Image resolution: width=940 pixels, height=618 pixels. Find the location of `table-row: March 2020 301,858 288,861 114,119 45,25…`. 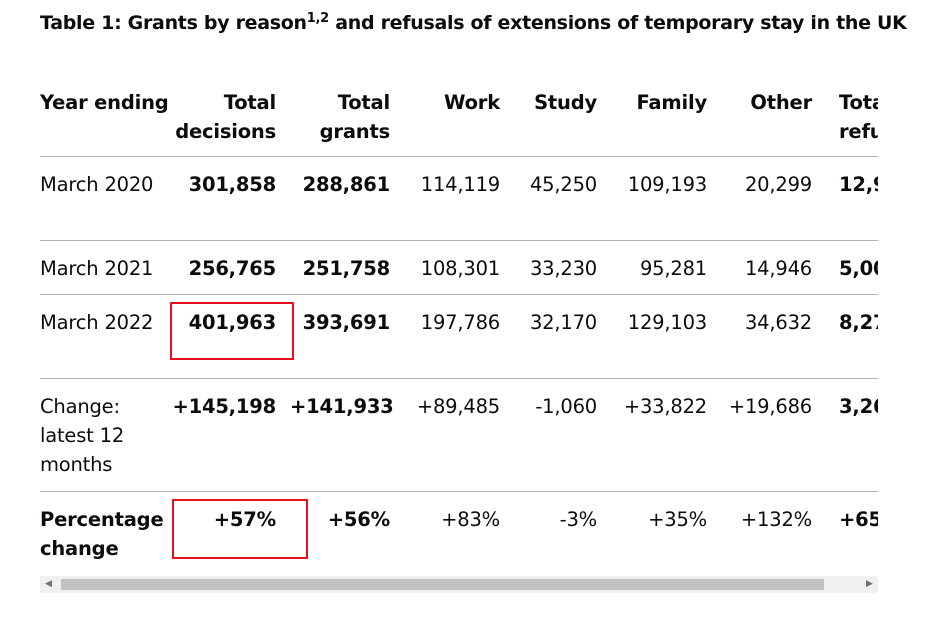

table-row: March 2020 301,858 288,861 114,119 45,25… is located at coordinates (459, 198).